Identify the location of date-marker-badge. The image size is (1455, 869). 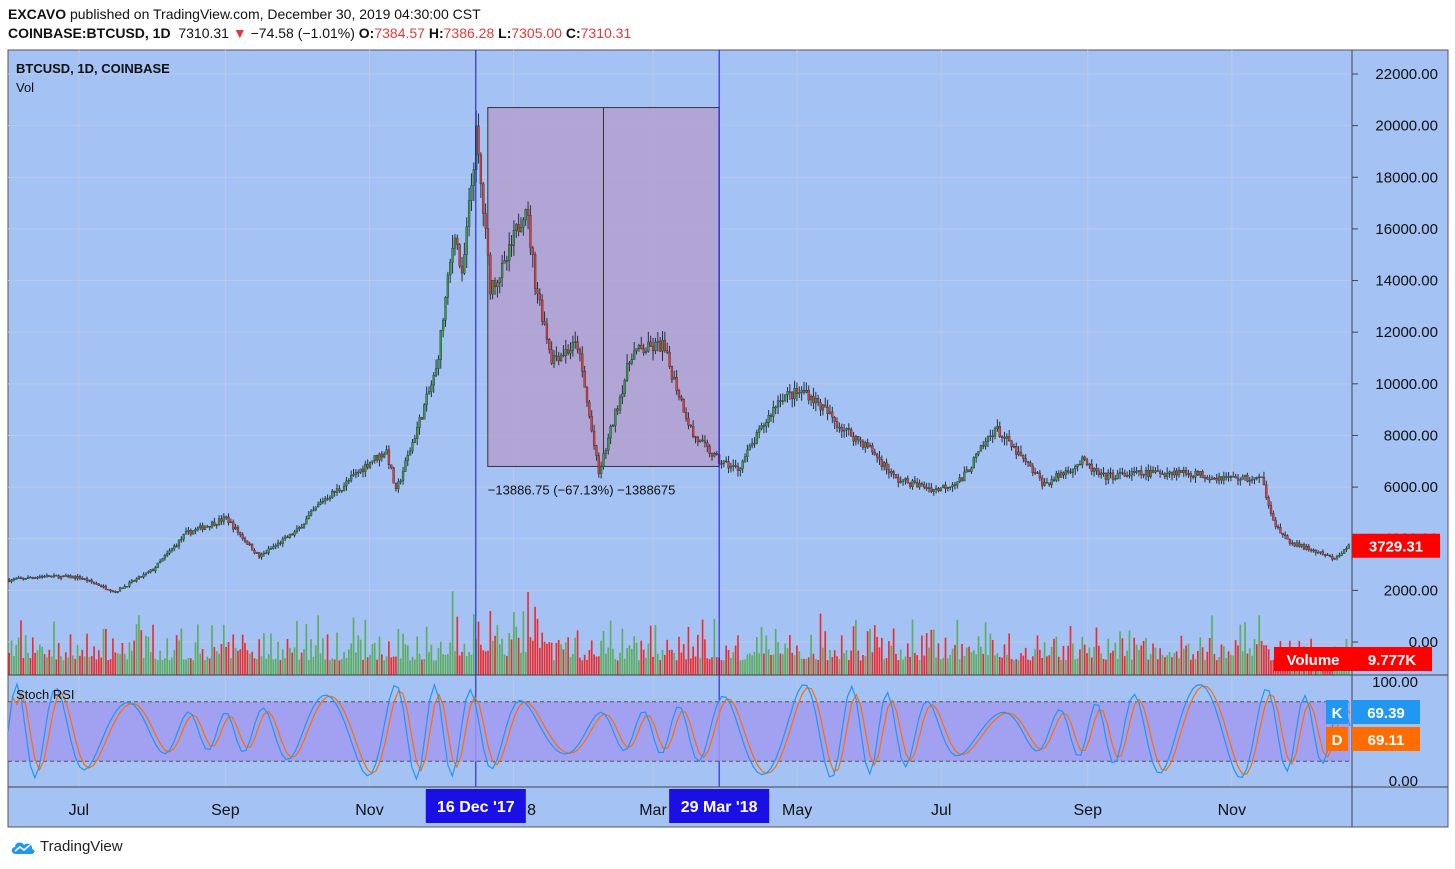
(719, 806).